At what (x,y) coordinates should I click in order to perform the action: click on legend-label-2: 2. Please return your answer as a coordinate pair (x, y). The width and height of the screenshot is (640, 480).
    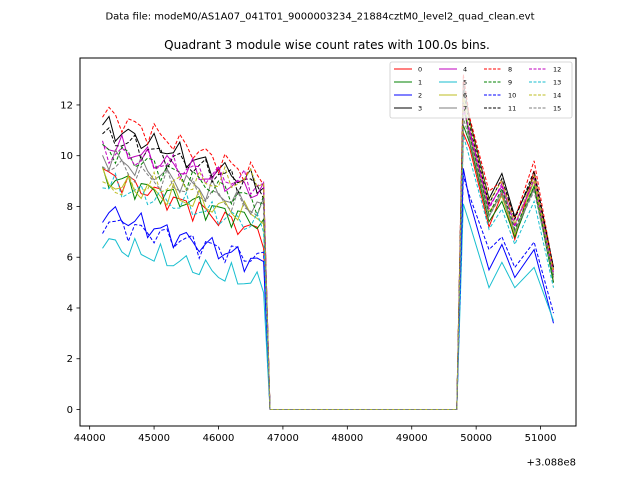
    Looking at the image, I should click on (420, 96).